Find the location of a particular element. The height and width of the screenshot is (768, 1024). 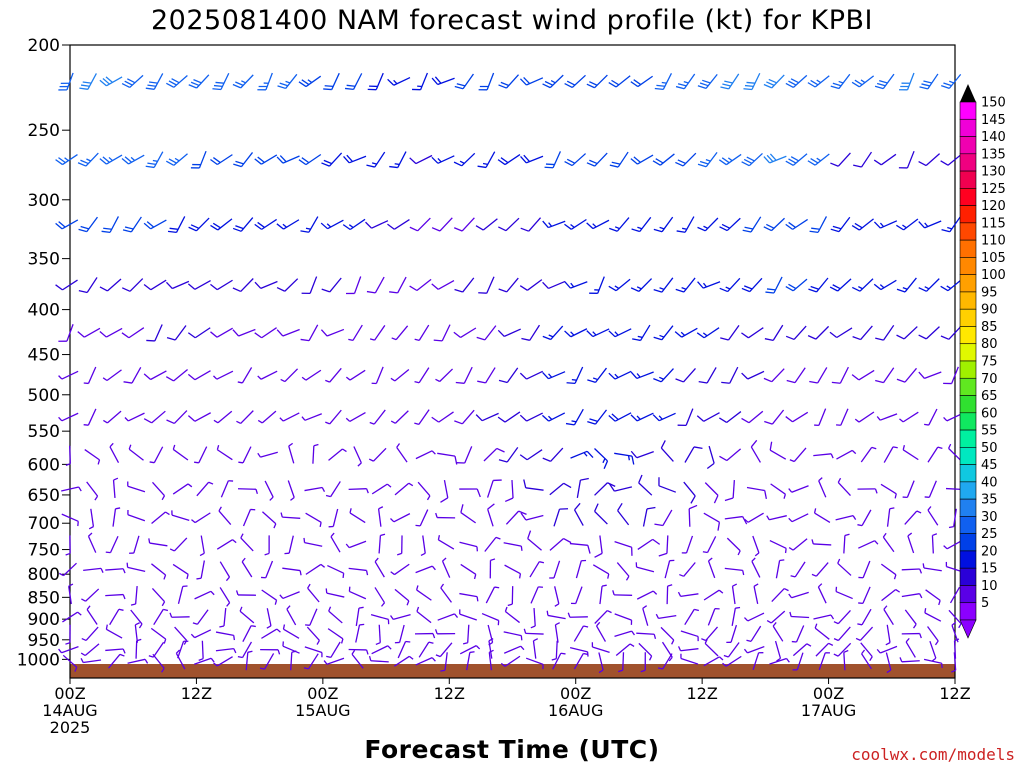

y-tick-label: 500 is located at coordinates (44, 396).